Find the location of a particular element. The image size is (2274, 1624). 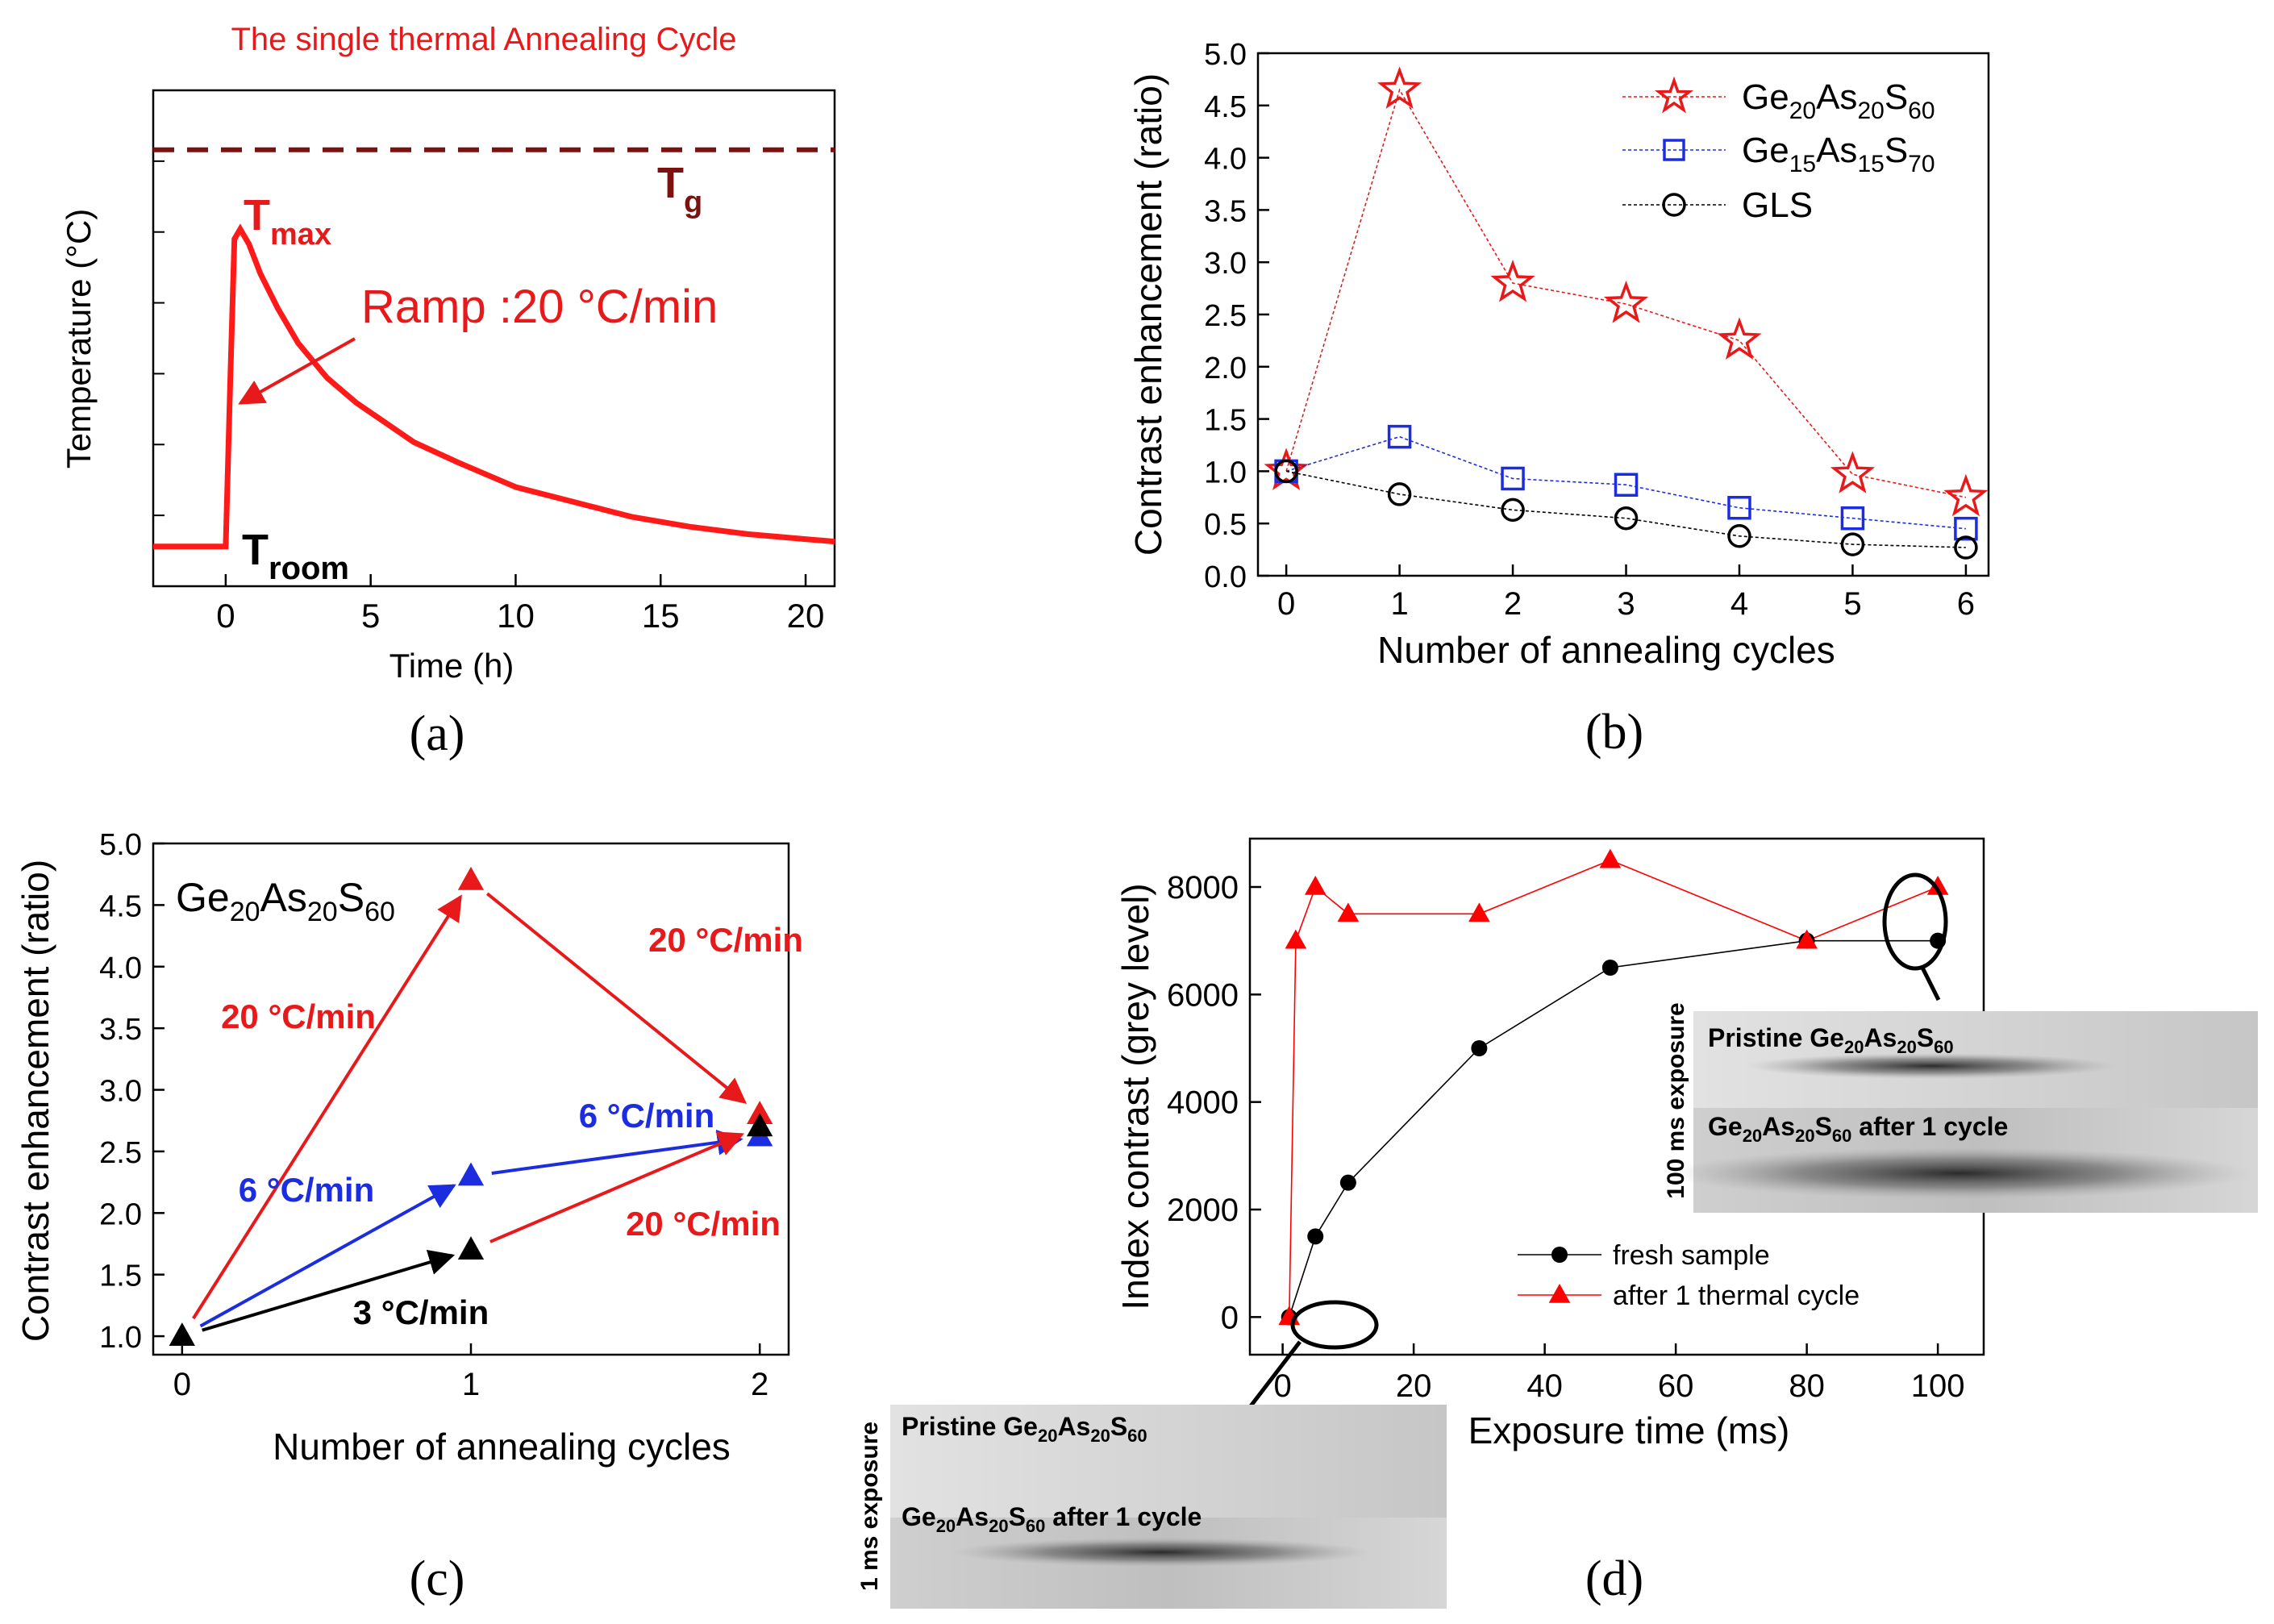

panel-c-points is located at coordinates (471, 1106).